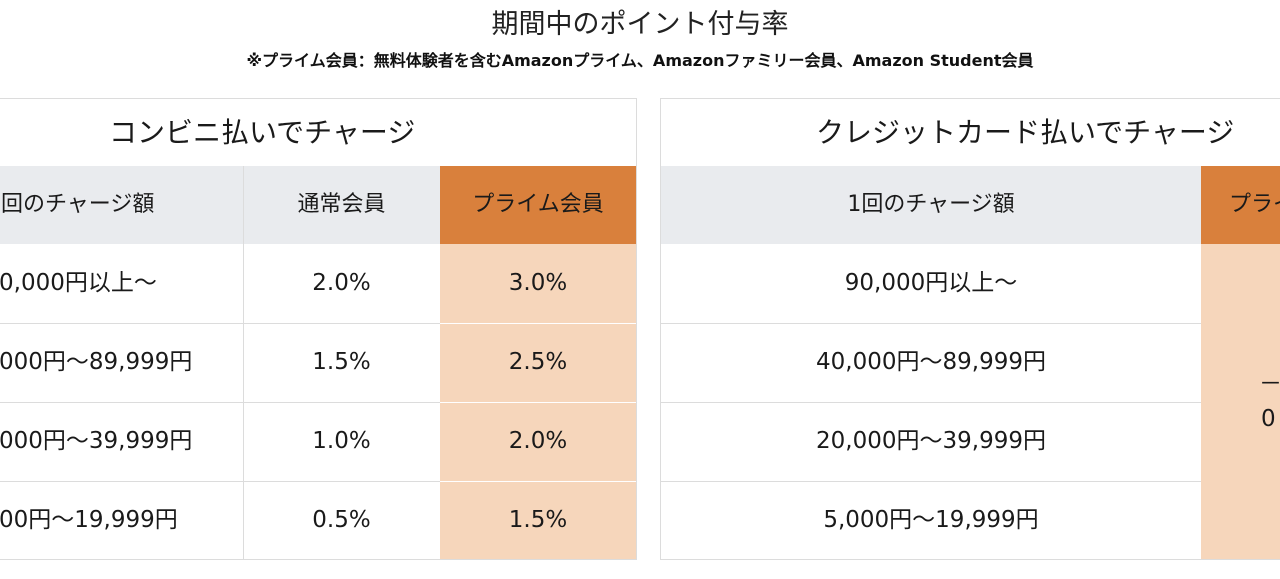  I want to click on row-3-regular-rate: 1.0%, so click(341, 441).